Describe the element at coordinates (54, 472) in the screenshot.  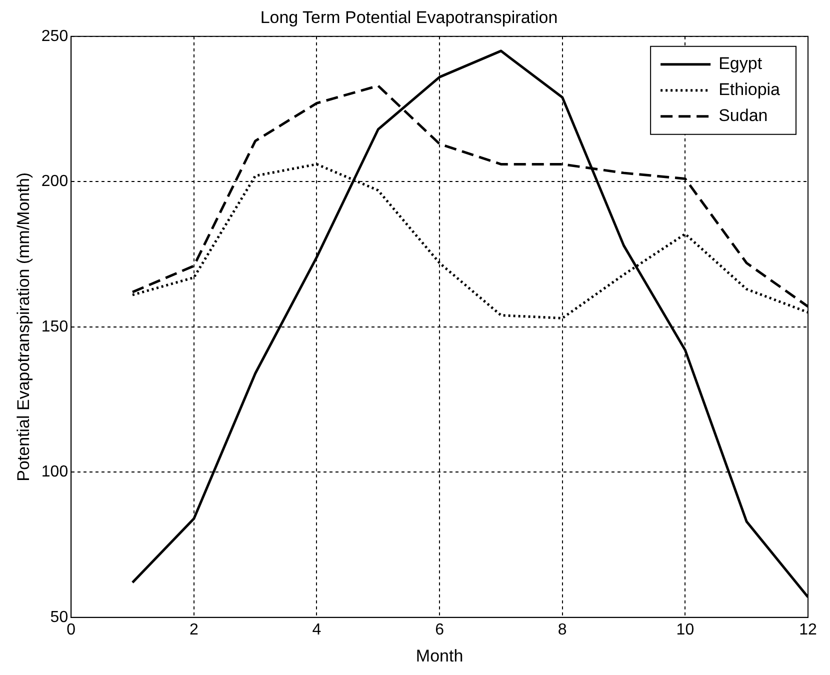
I see `y-tick-label: 100` at that location.